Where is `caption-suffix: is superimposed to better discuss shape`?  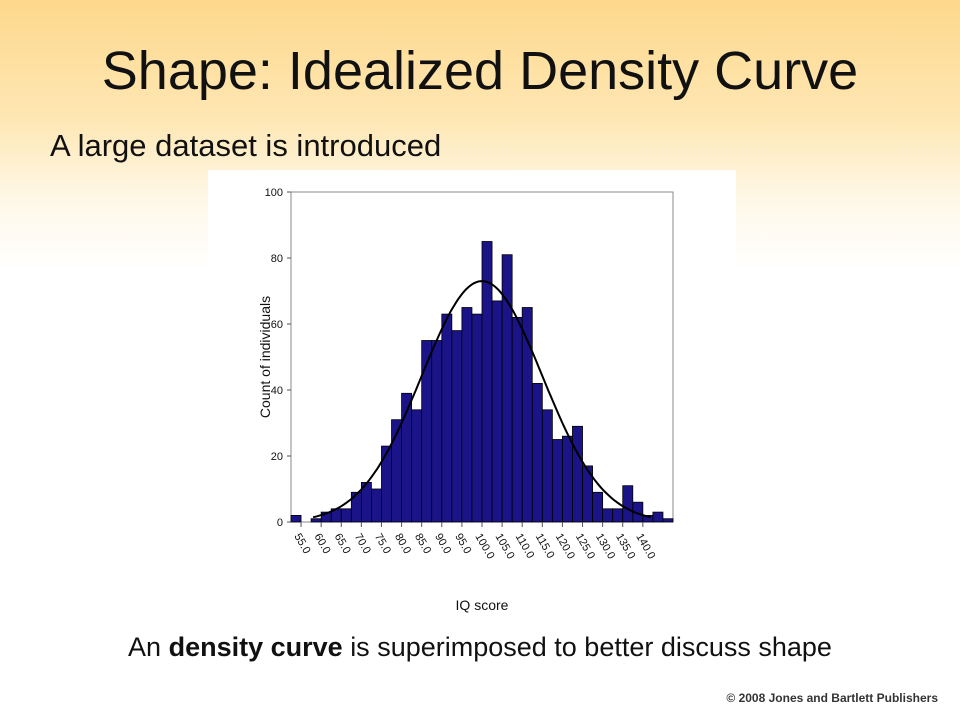
caption-suffix: is superimposed to better discuss shape is located at coordinates (591, 647).